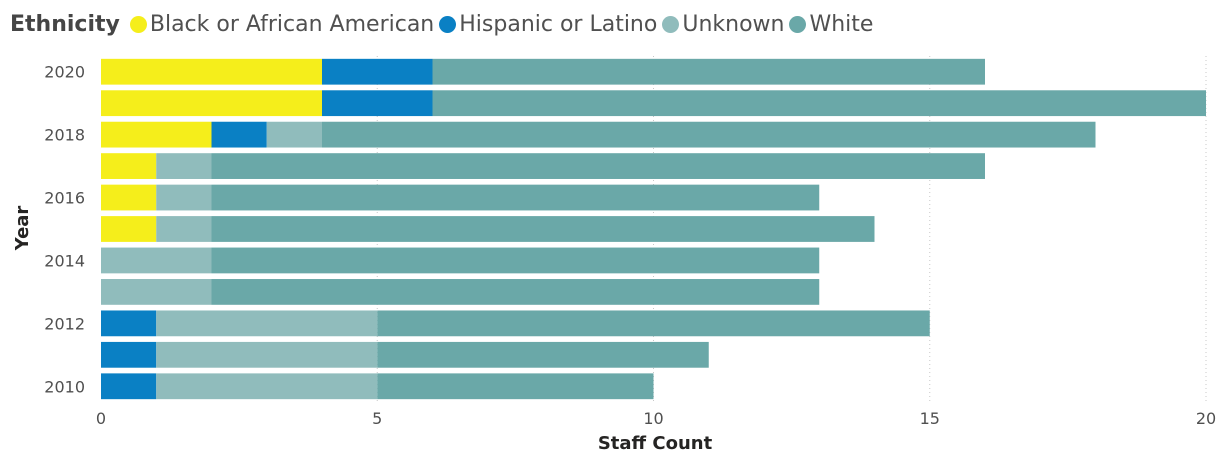 This screenshot has height=452, width=1220. What do you see at coordinates (448, 24) in the screenshot?
I see `legend-marker-hispanic-or-latino` at bounding box center [448, 24].